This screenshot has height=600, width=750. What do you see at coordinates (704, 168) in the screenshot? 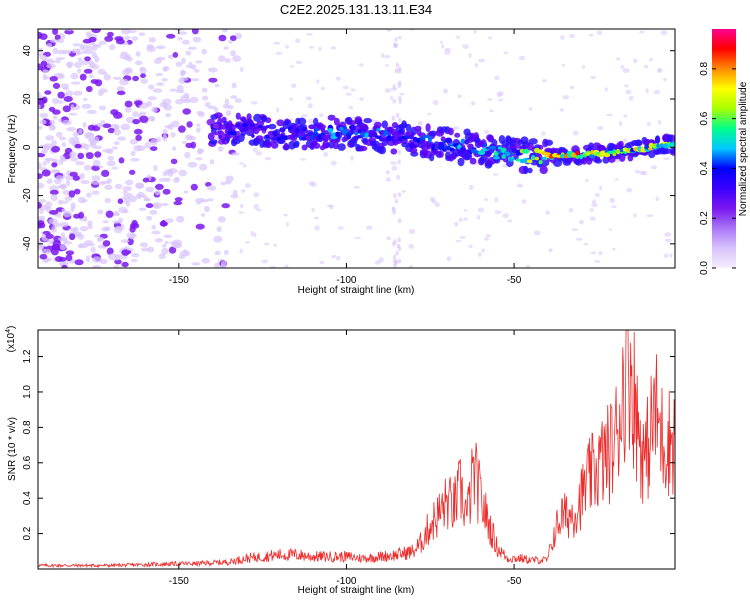
I see `colorbar-tick-label: 0.4` at bounding box center [704, 168].